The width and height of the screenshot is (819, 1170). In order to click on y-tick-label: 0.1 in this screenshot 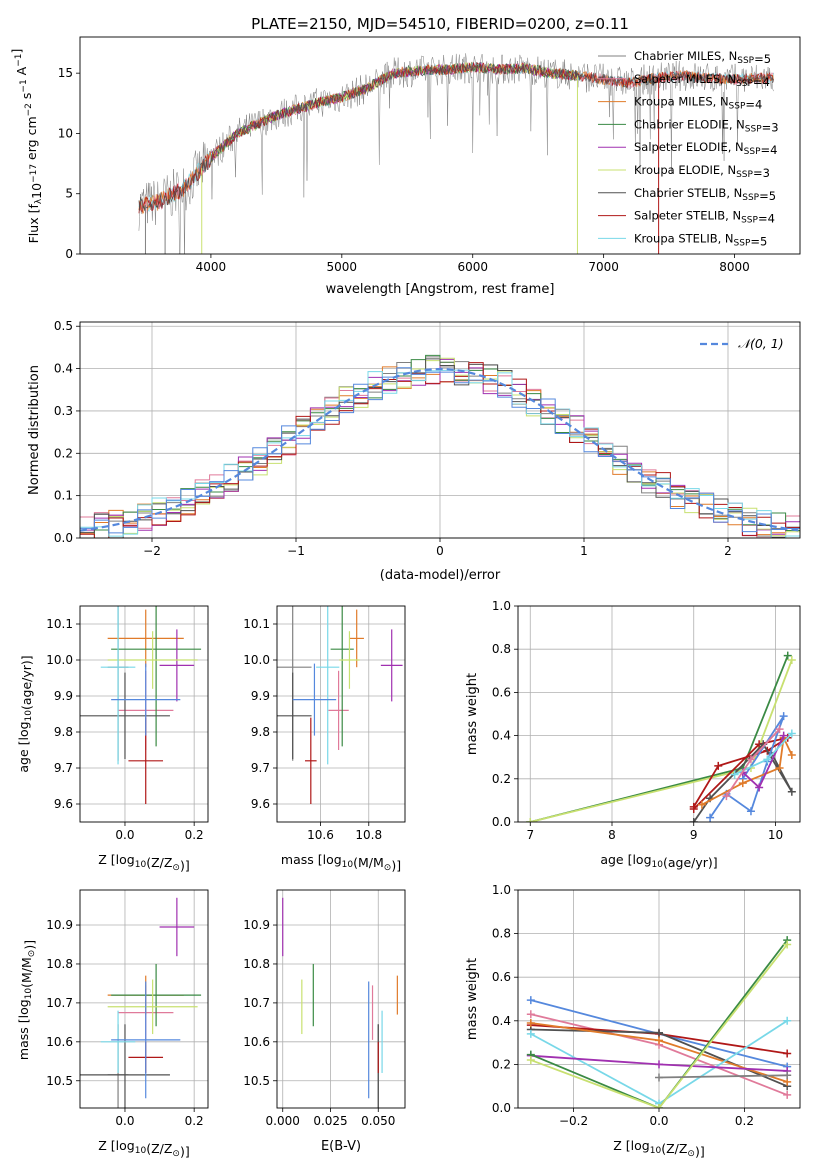, I will do `click(63, 496)`.